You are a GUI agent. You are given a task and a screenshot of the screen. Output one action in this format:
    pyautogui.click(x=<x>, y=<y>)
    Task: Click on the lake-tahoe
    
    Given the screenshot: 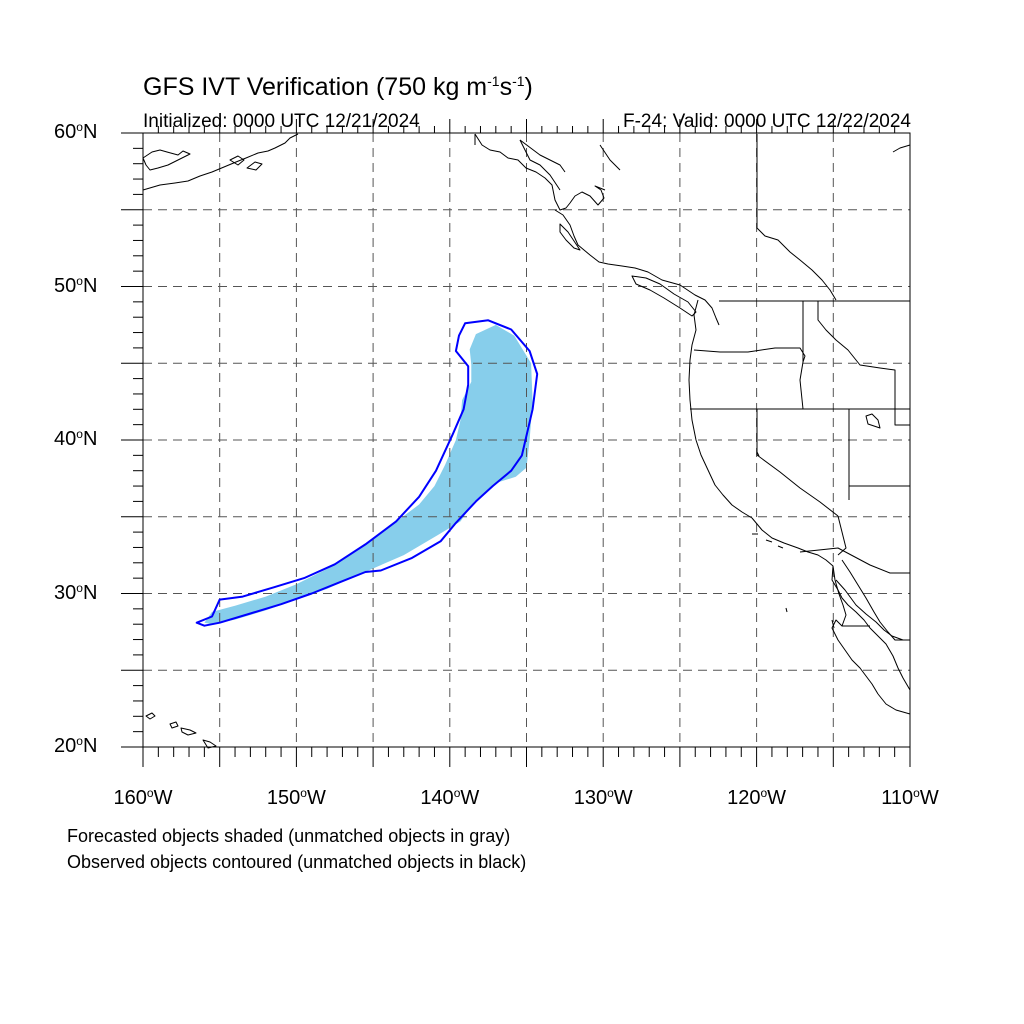 What is the action you would take?
    pyautogui.click(x=758, y=454)
    